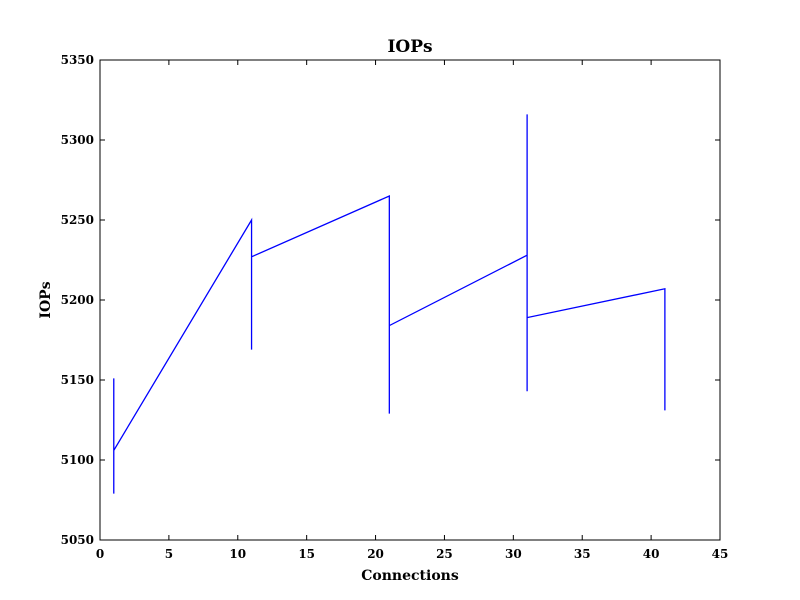 This screenshot has height=600, width=800. I want to click on x-tick-label: 40, so click(651, 554).